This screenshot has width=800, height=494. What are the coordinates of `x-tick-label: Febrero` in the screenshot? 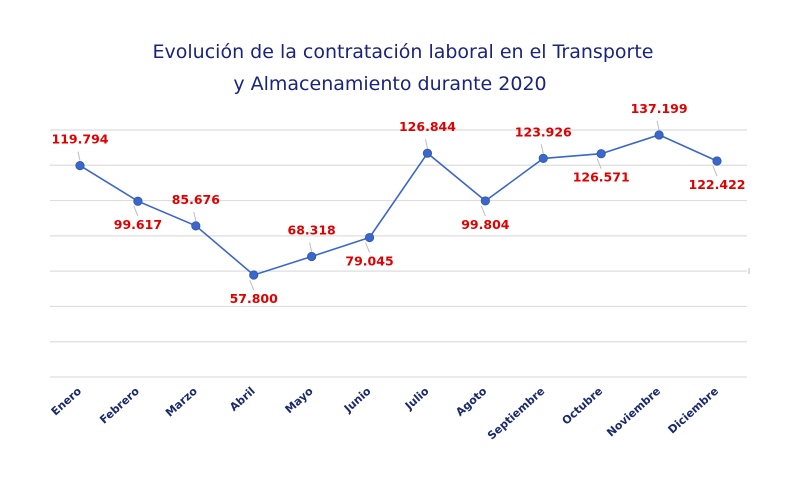 It's located at (119, 405).